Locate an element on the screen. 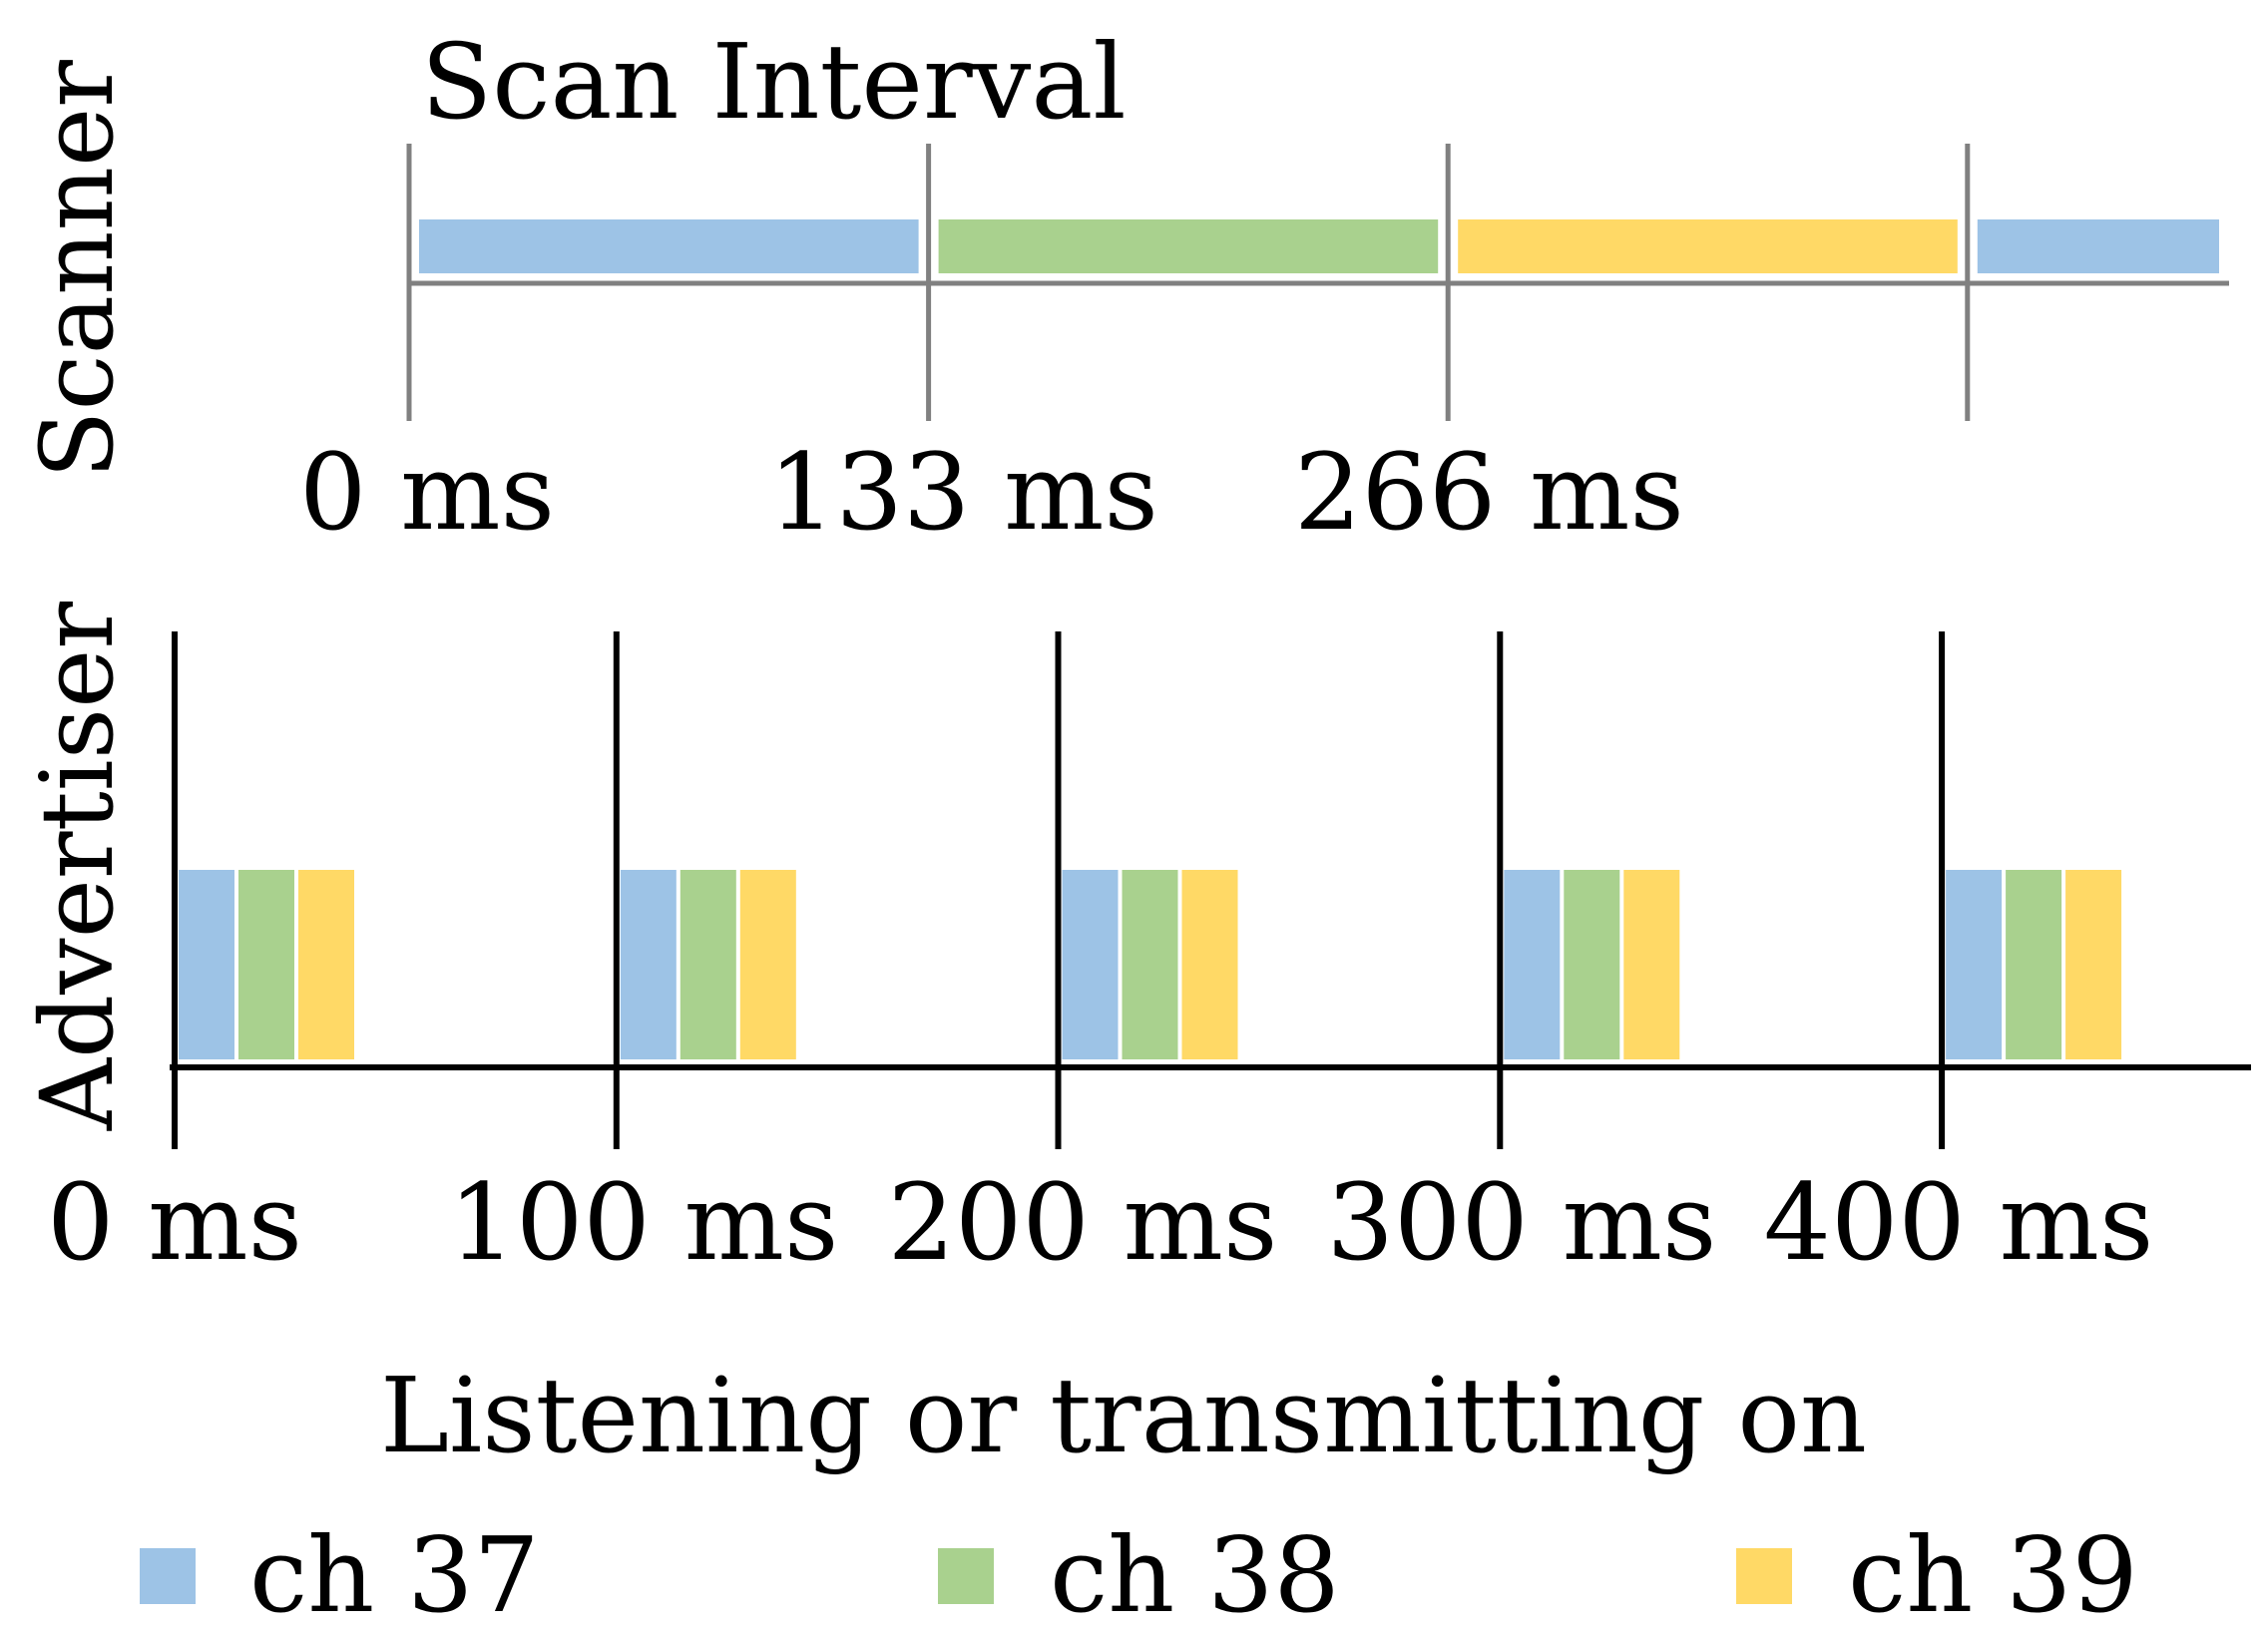 The width and height of the screenshot is (2268, 1633). scanner-side-label: Scanner is located at coordinates (78, 269).